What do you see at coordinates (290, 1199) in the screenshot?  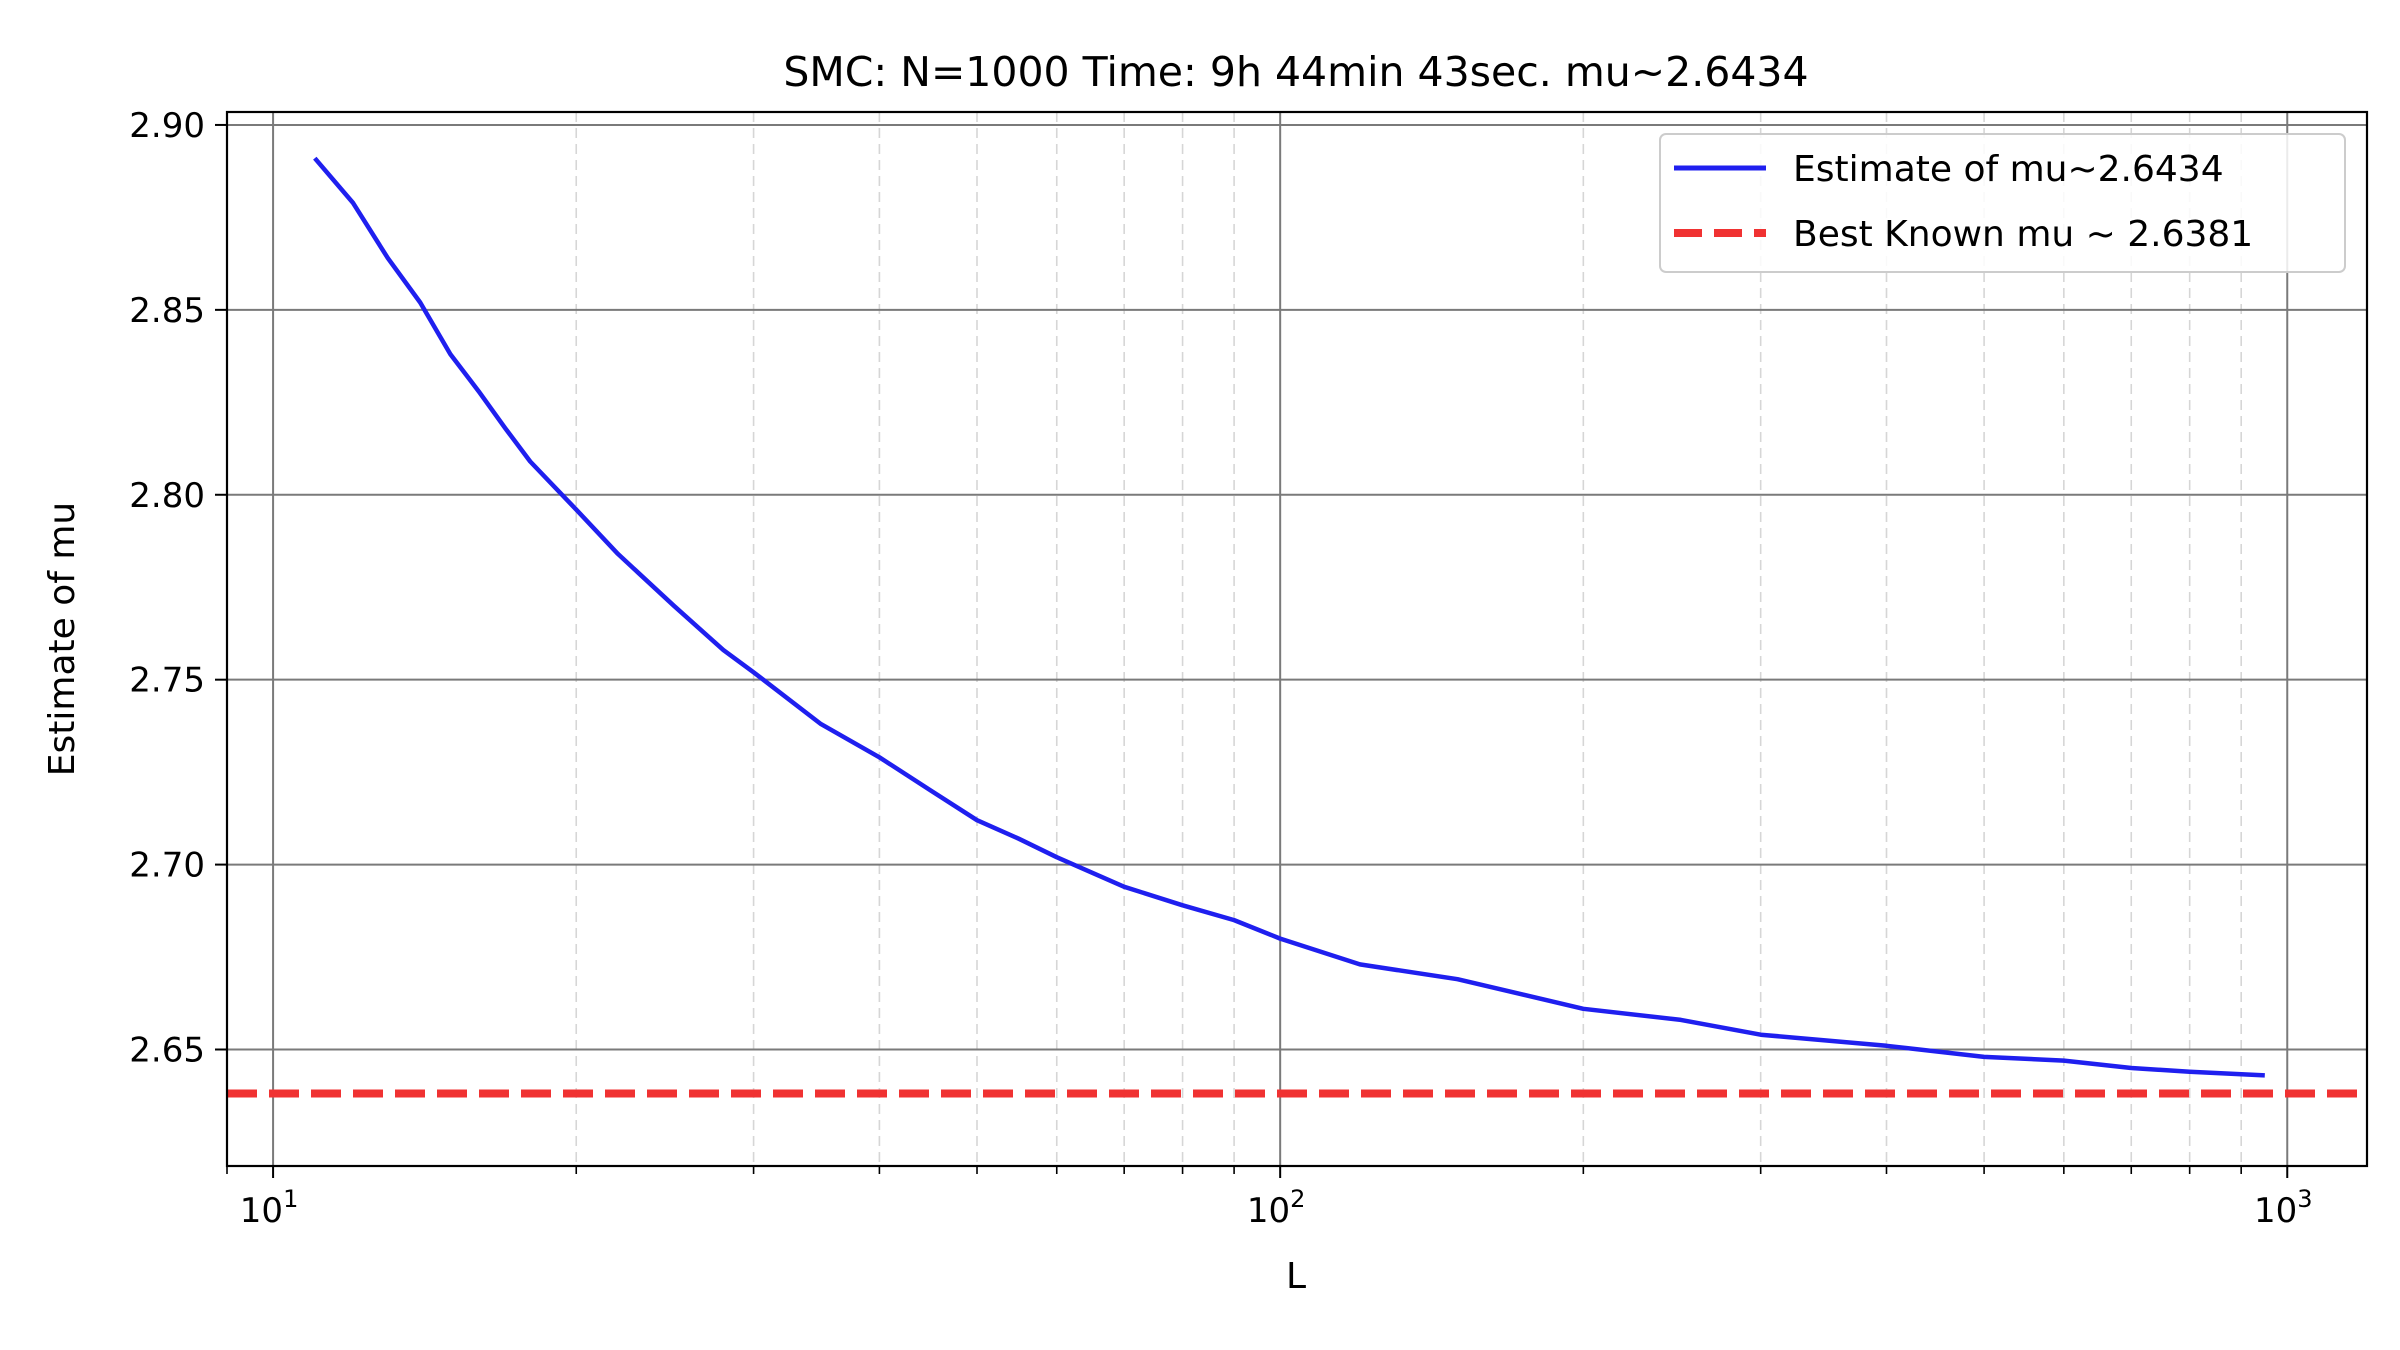 I see `x-tick-label-exponent: 1` at bounding box center [290, 1199].